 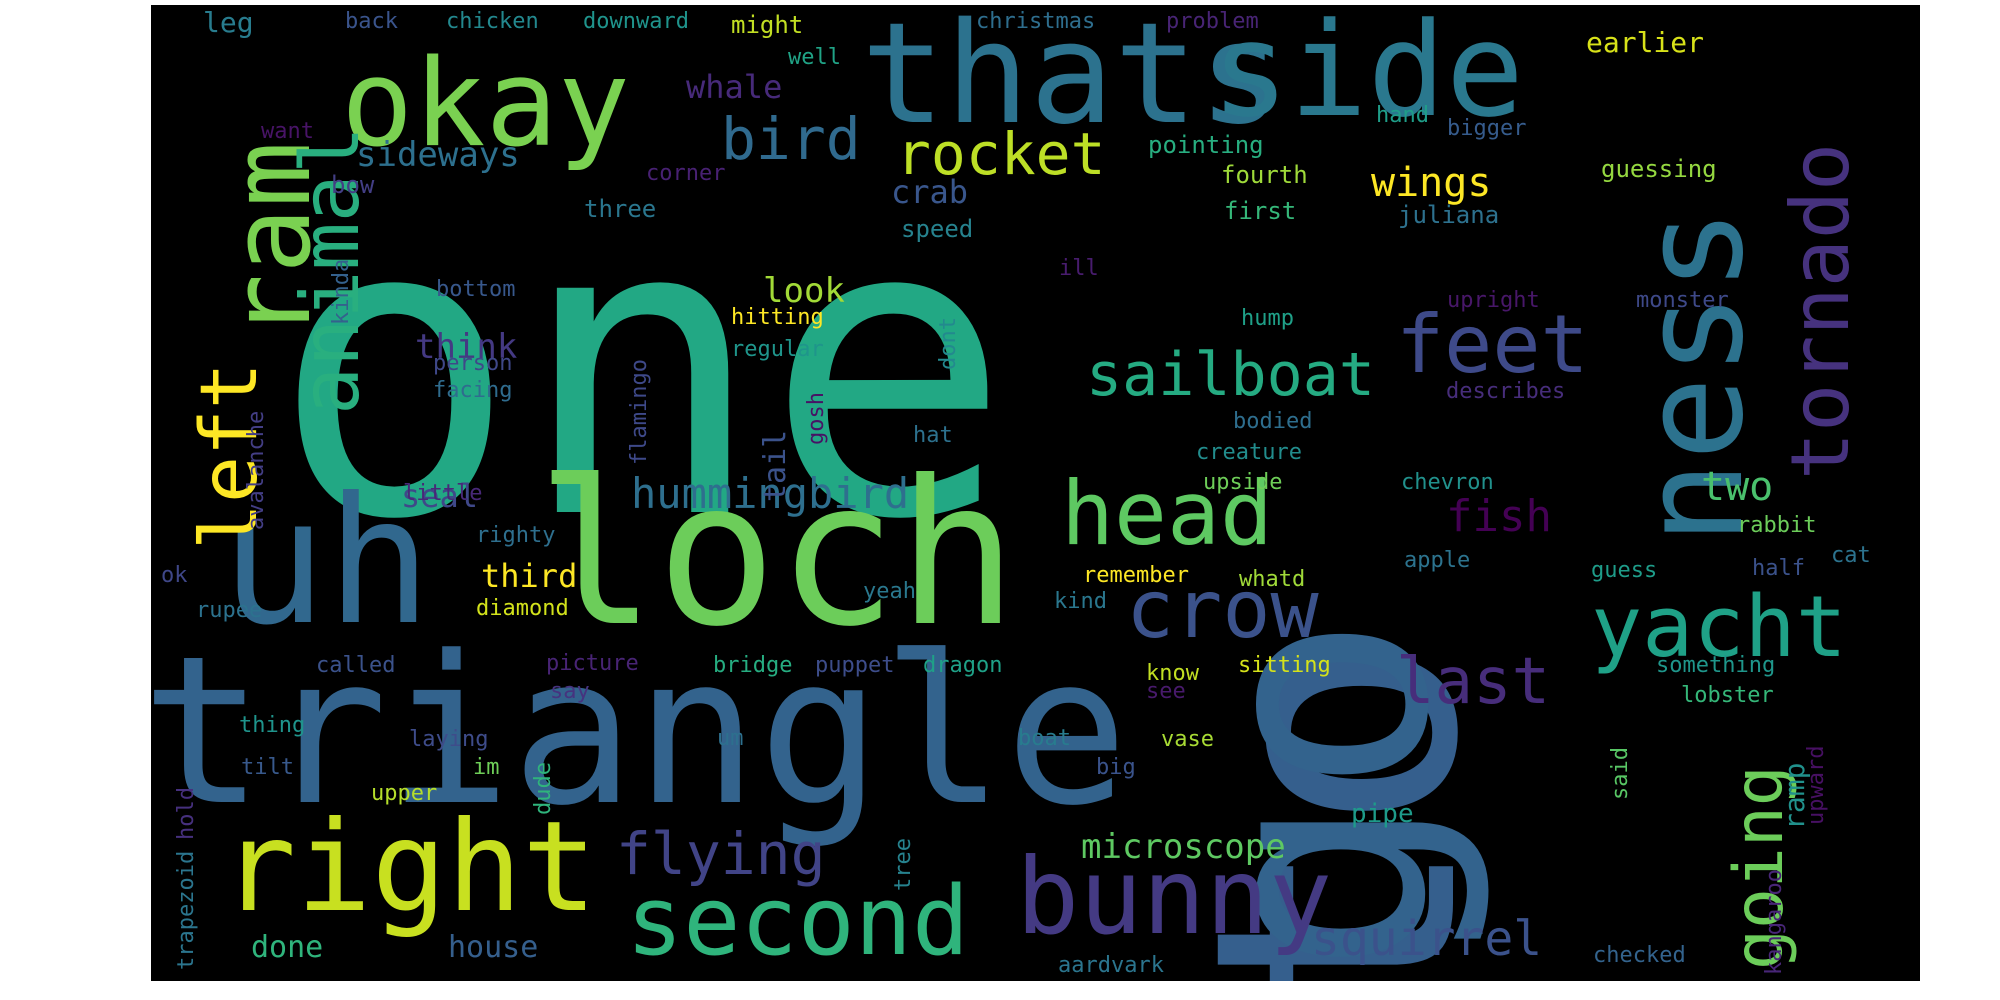 What do you see at coordinates (798, 922) in the screenshot?
I see `word: second` at bounding box center [798, 922].